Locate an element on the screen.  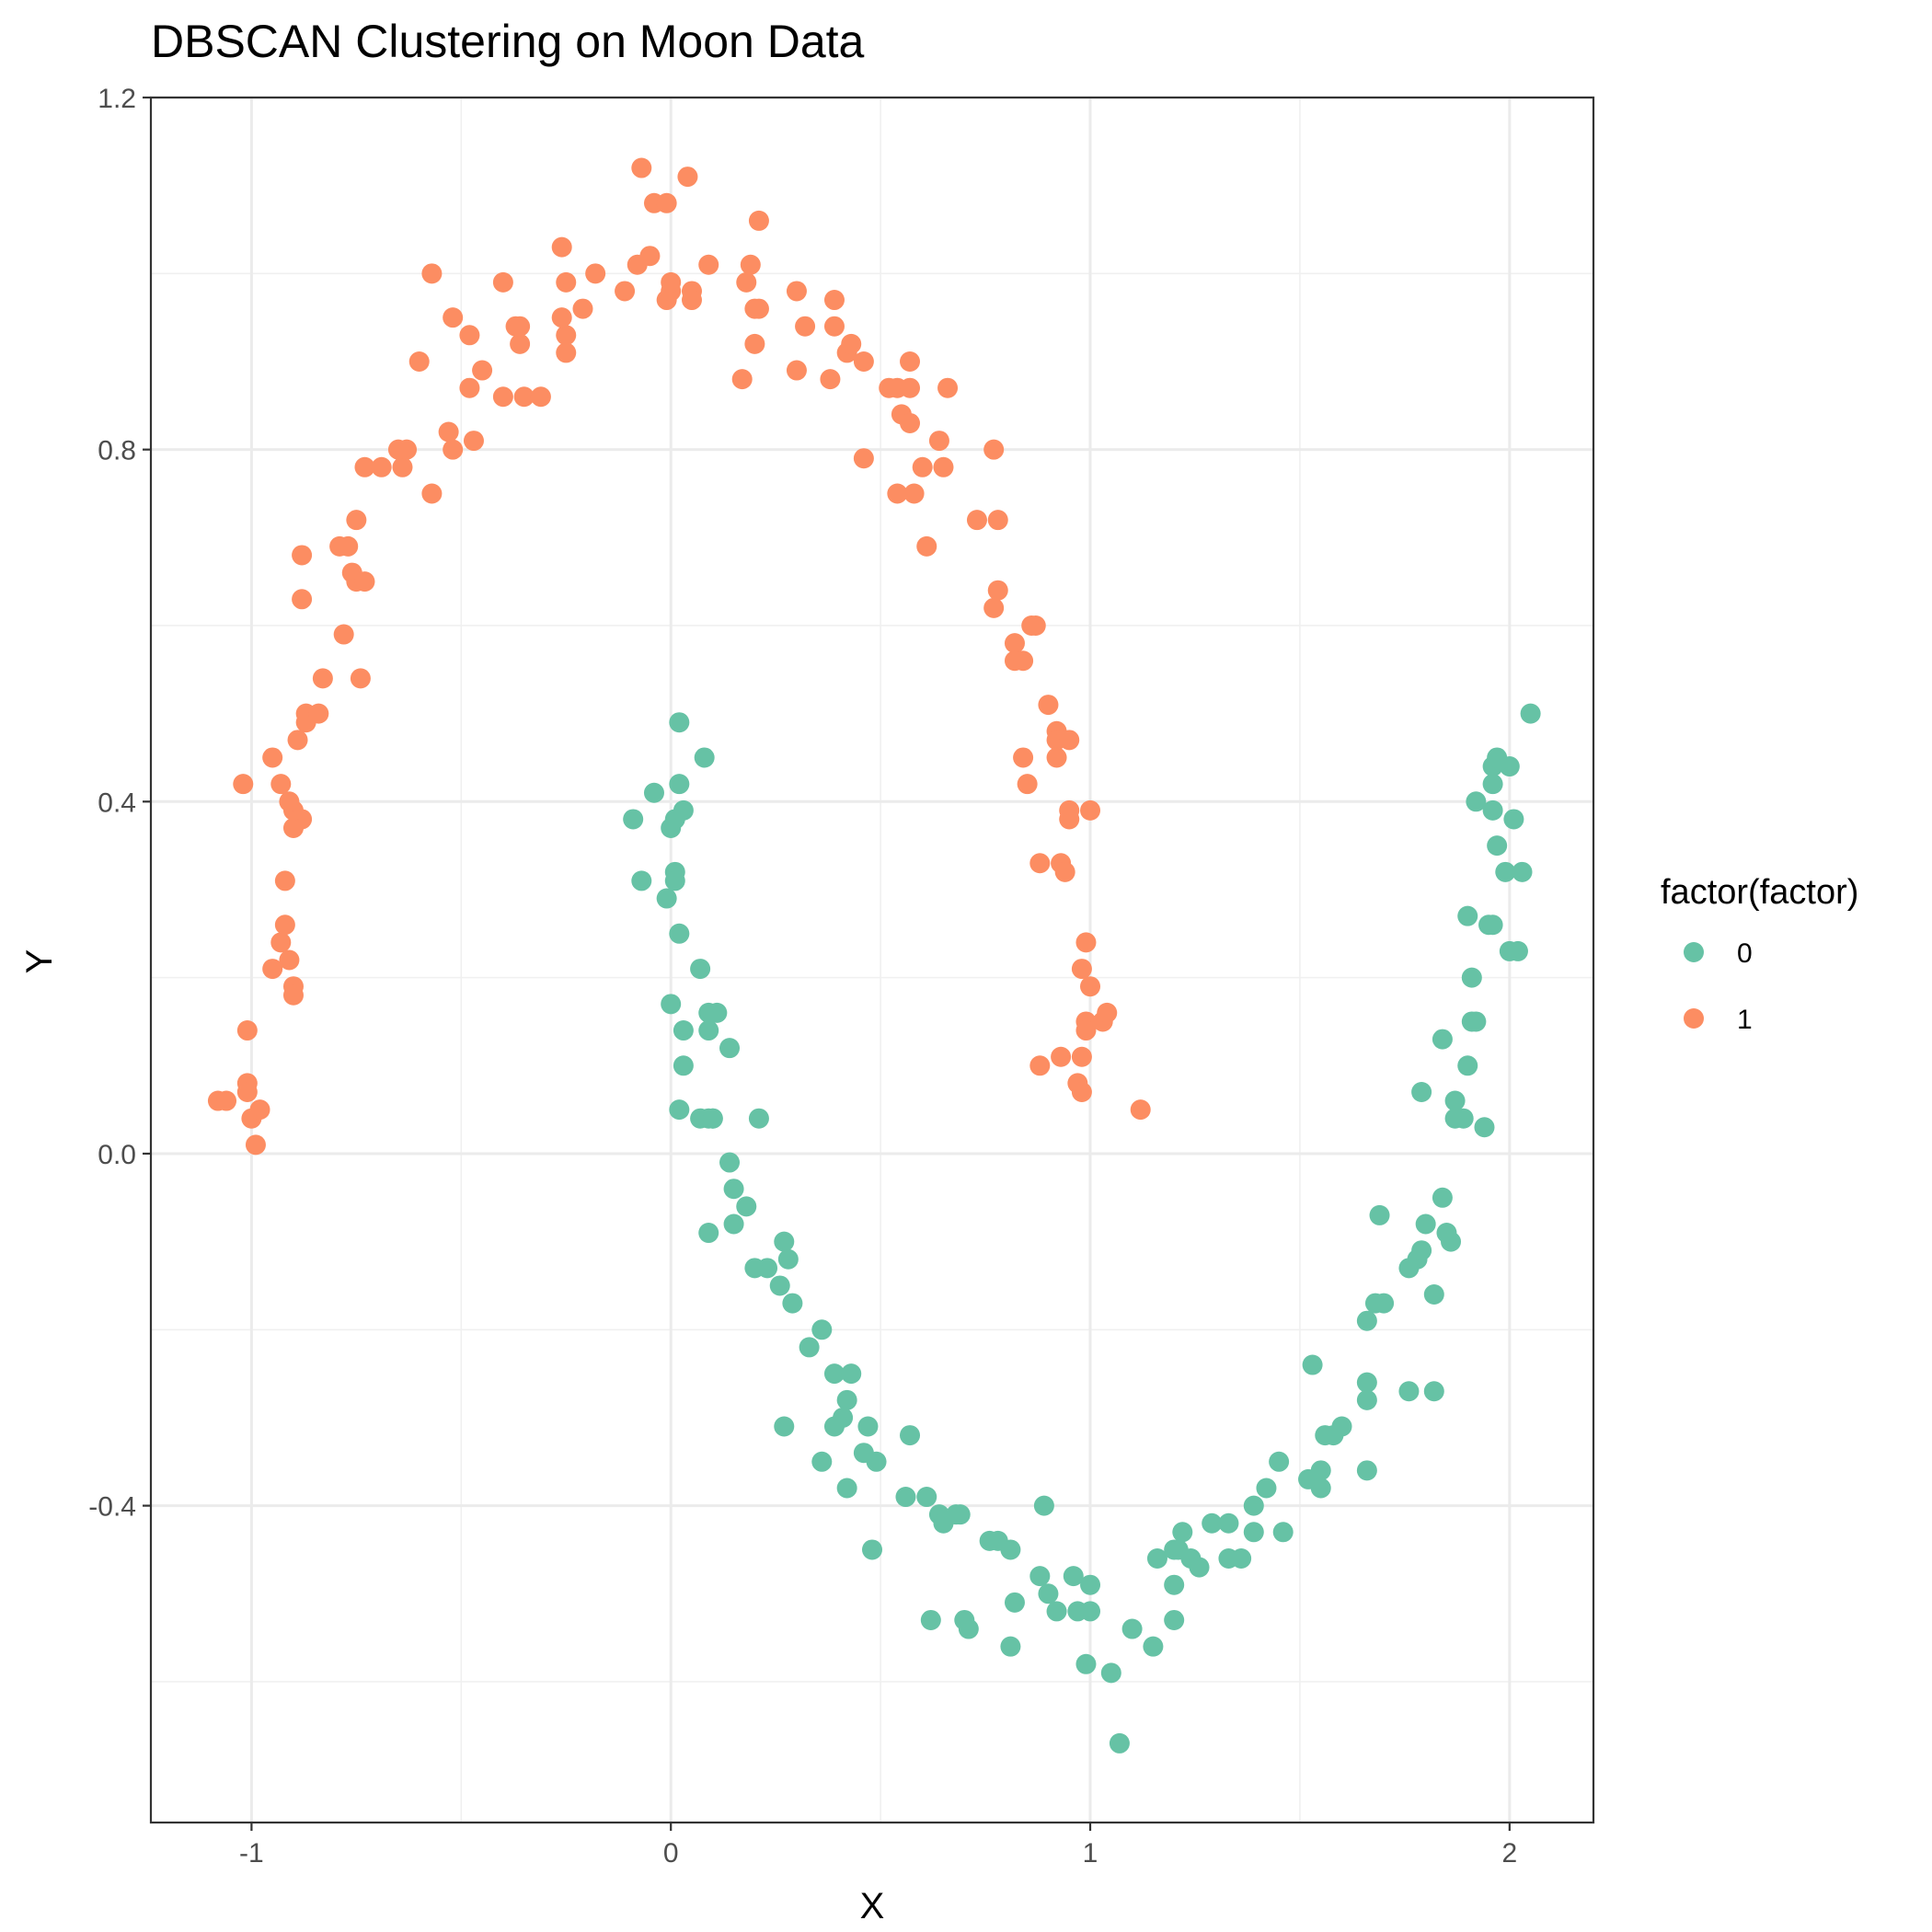
y-tick-label: -0.4 is located at coordinates (112, 1507).